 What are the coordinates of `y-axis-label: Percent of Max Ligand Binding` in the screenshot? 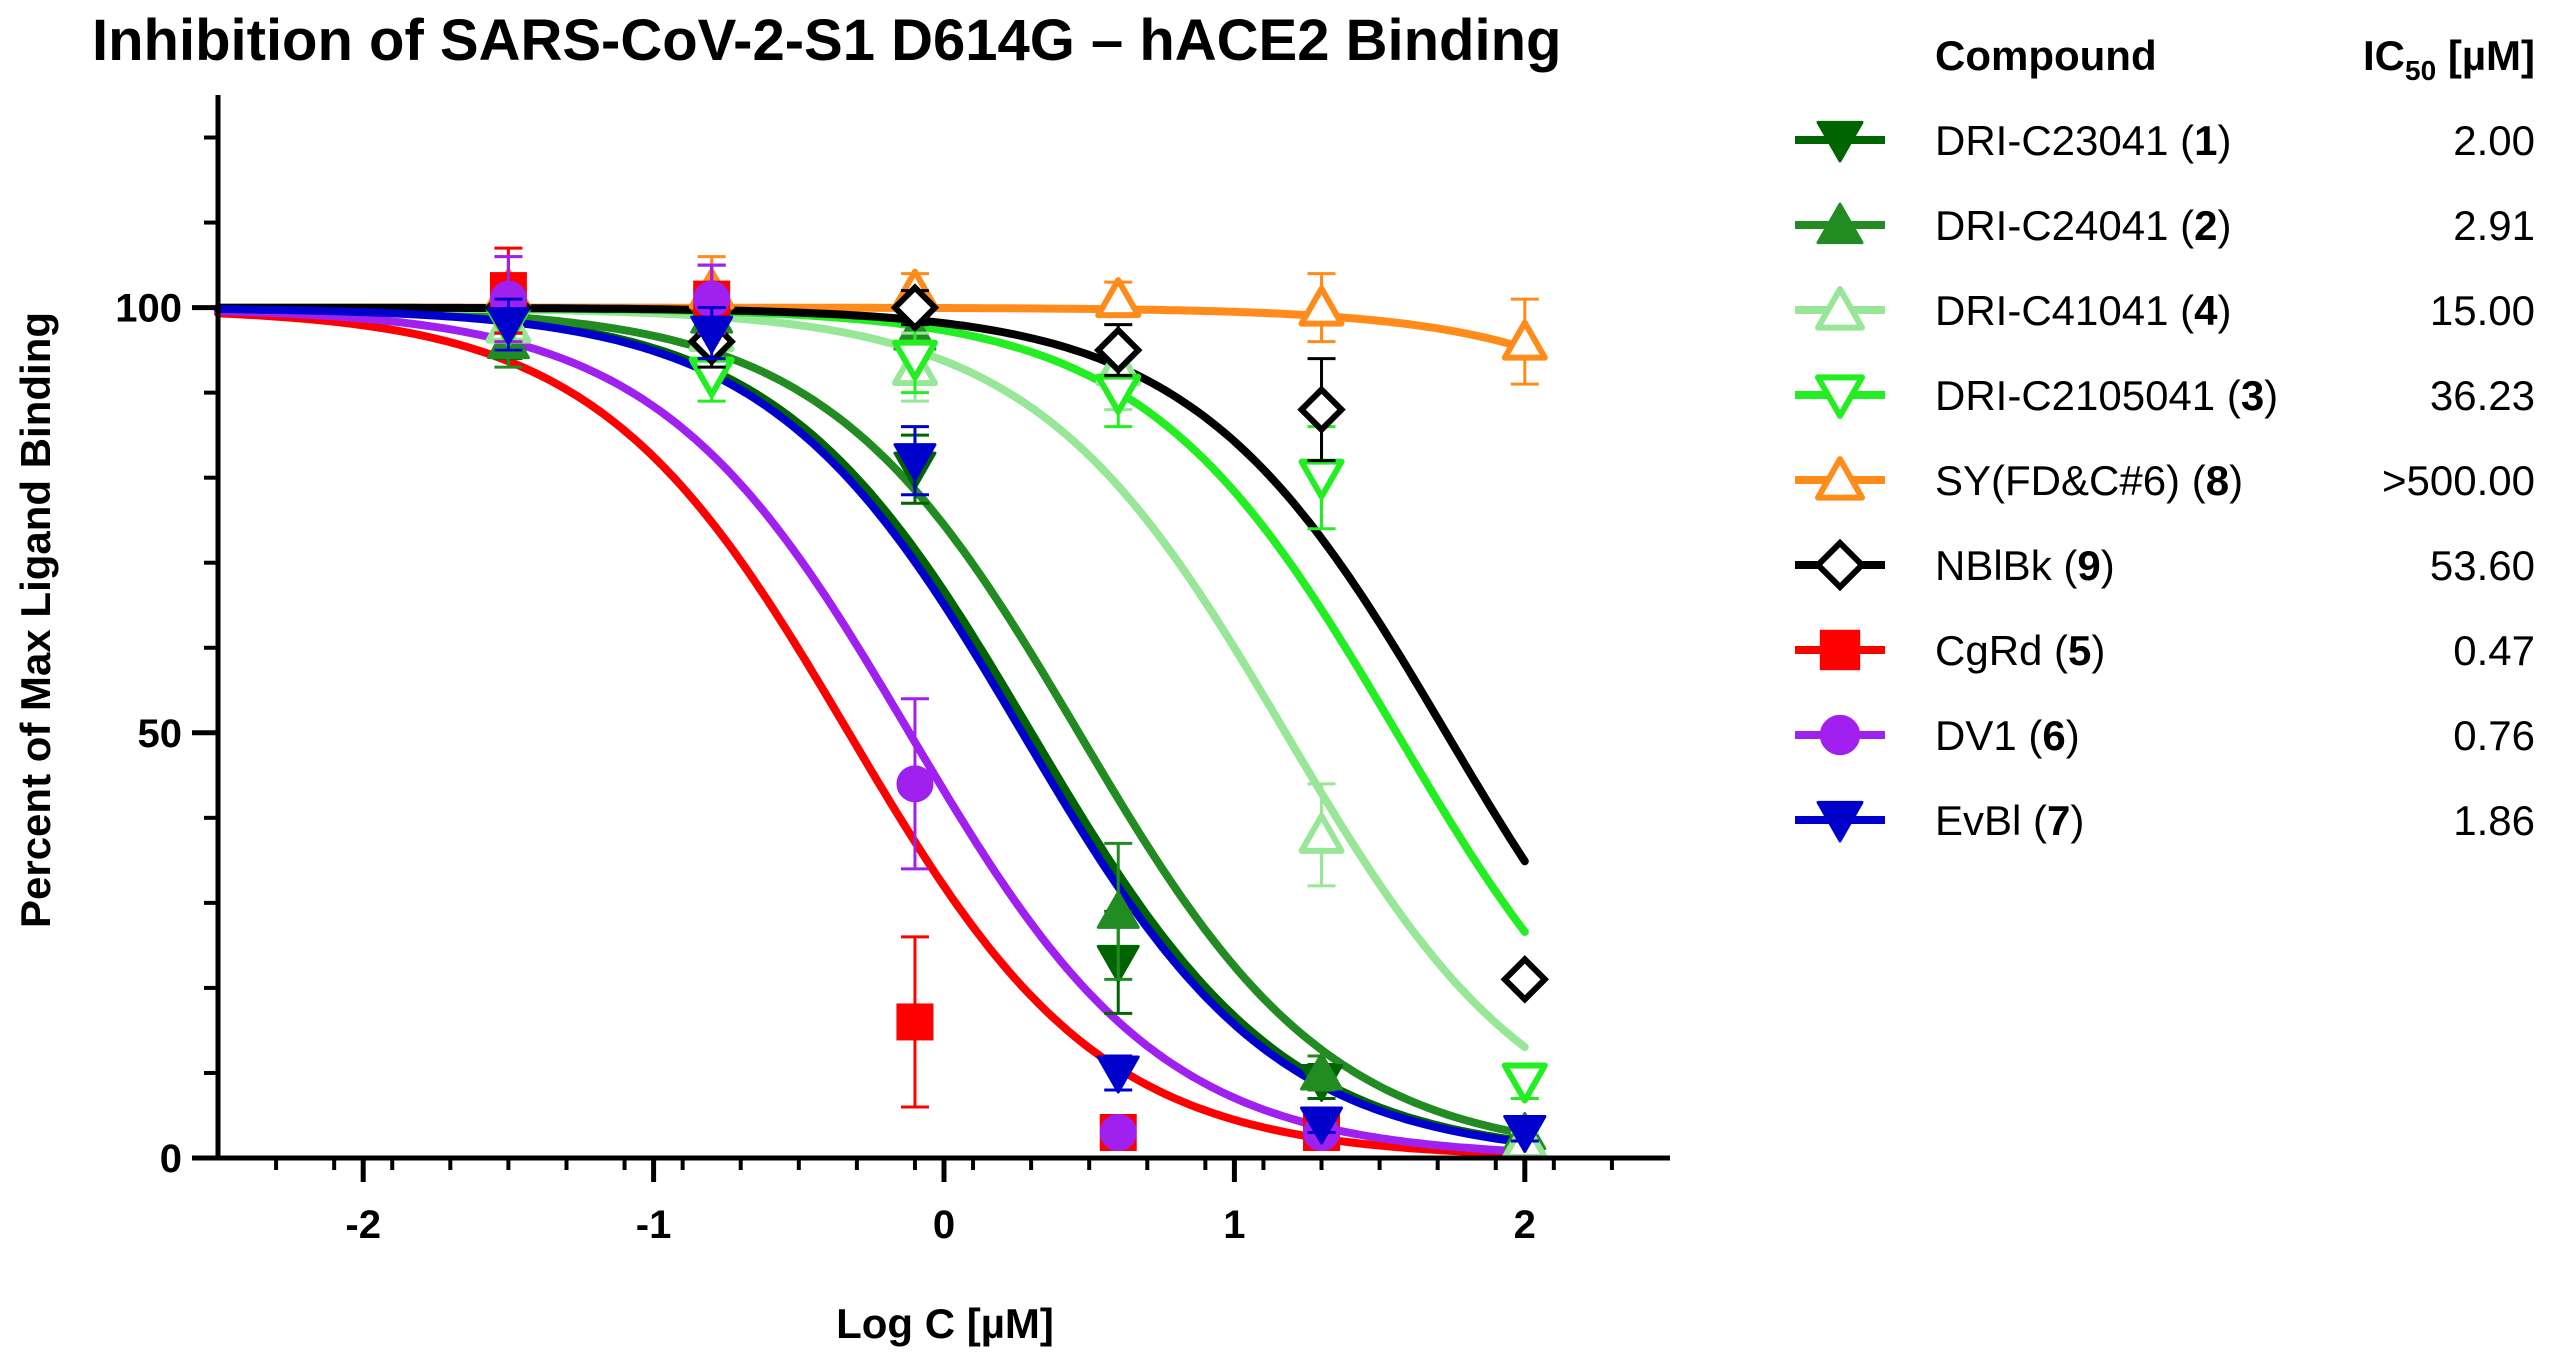 It's located at (35, 620).